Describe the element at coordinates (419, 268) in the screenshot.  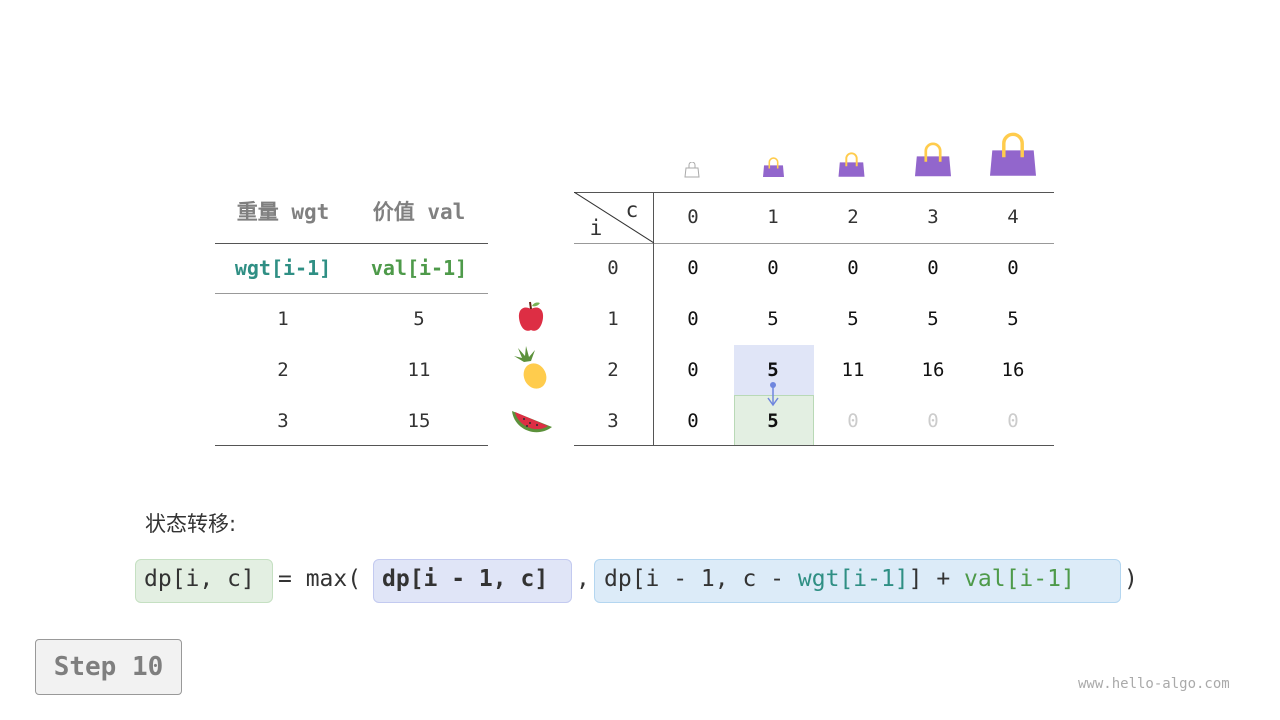
I see `subheader-val: val[i-1]` at that location.